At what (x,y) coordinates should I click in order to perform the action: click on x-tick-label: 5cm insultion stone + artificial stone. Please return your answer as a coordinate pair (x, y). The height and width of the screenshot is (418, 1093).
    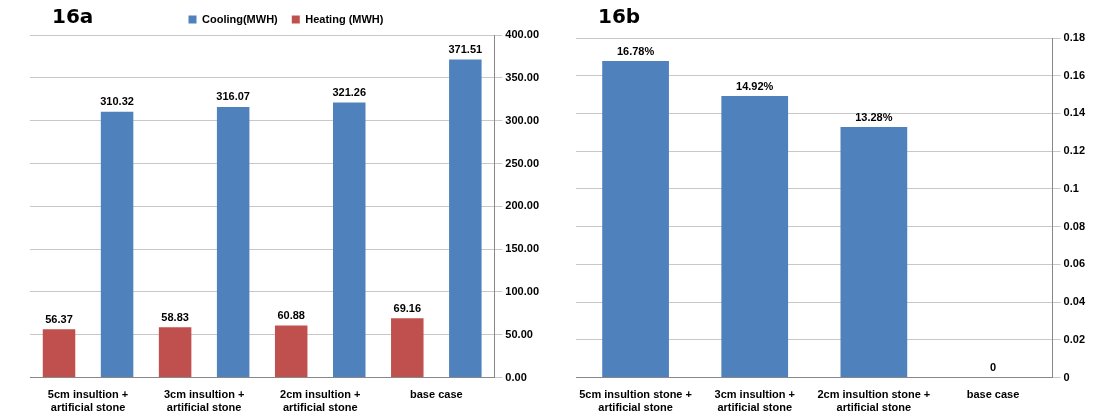
    Looking at the image, I should click on (635, 401).